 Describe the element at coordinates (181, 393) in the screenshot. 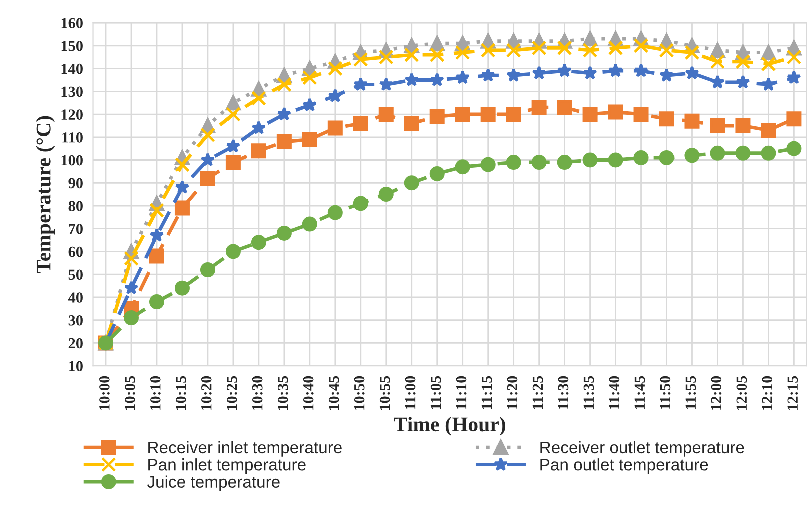

I see `x-tick-label: 10:15` at that location.